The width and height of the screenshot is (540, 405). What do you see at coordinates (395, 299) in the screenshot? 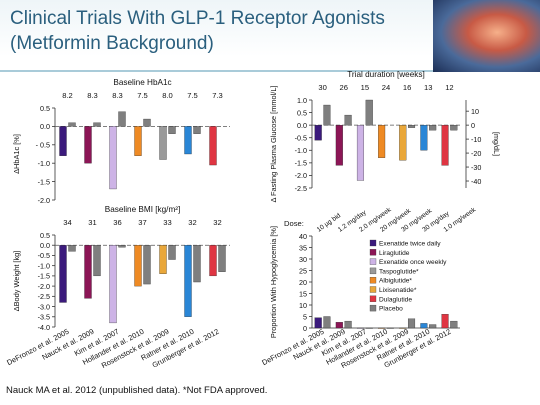
I see `legend-label: Dulaglutide` at bounding box center [395, 299].